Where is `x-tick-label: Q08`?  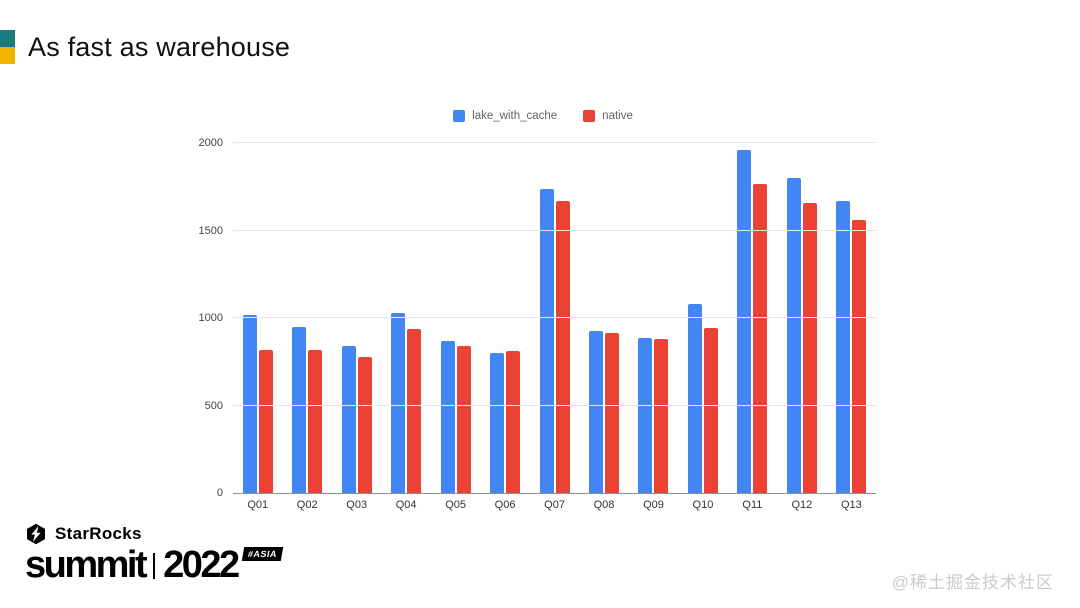 x-tick-label: Q08 is located at coordinates (604, 505).